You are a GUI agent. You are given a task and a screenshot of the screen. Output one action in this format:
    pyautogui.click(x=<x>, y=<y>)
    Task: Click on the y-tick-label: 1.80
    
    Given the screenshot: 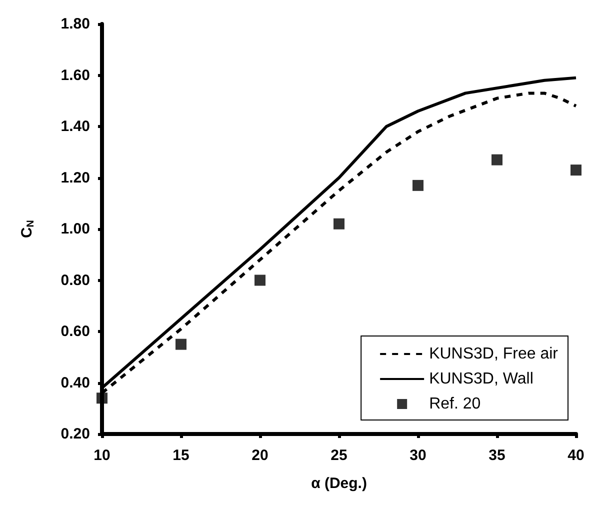 What is the action you would take?
    pyautogui.click(x=75, y=24)
    